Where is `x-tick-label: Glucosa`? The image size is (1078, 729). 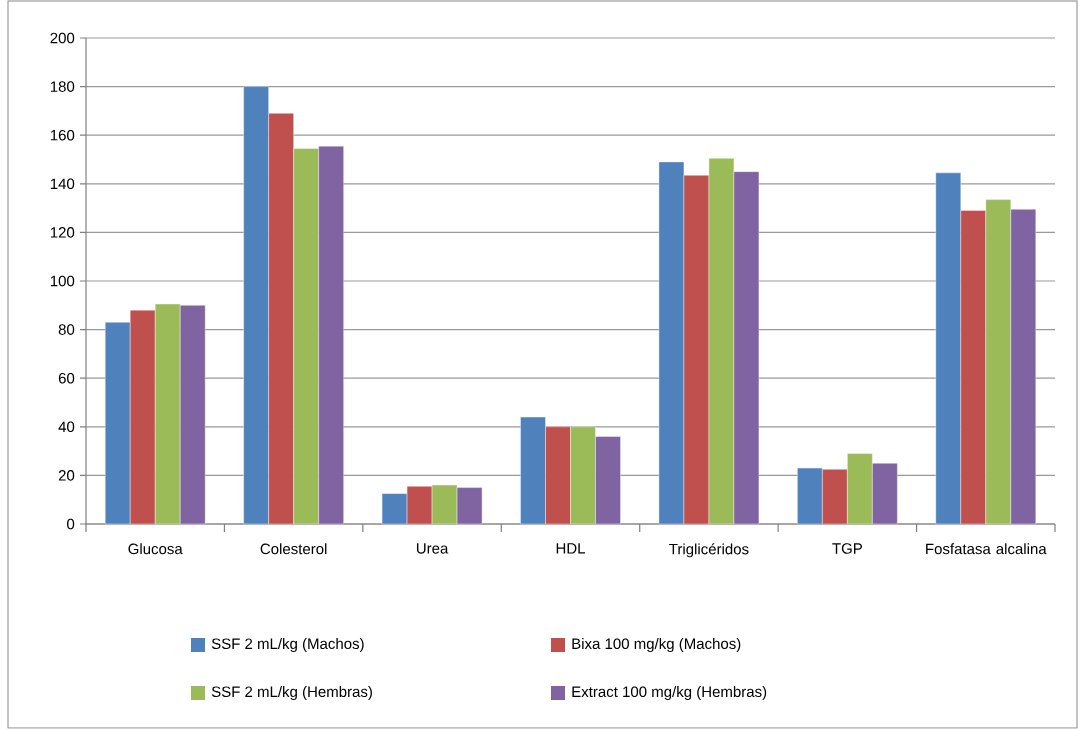
x-tick-label: Glucosa is located at coordinates (155, 549).